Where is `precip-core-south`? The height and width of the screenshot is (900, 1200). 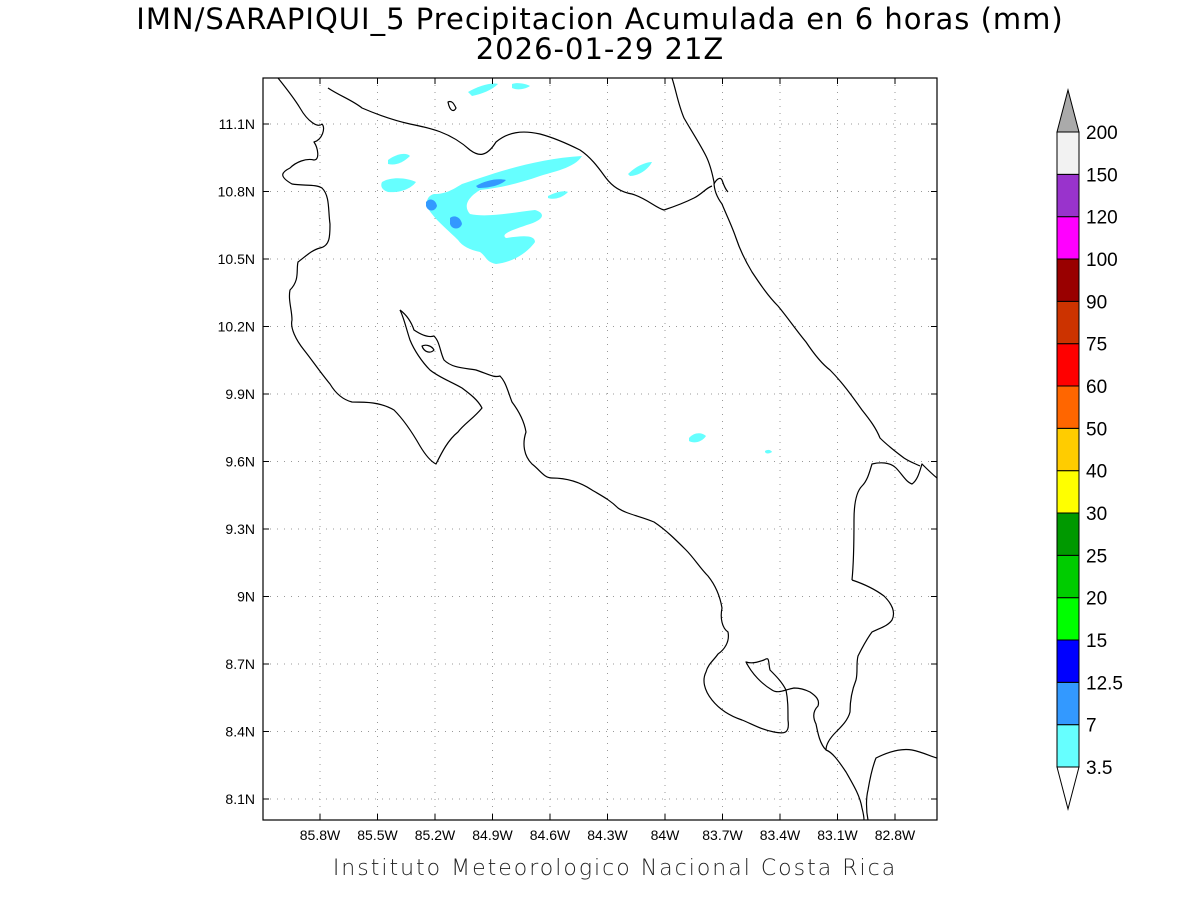 precip-core-south is located at coordinates (456, 222).